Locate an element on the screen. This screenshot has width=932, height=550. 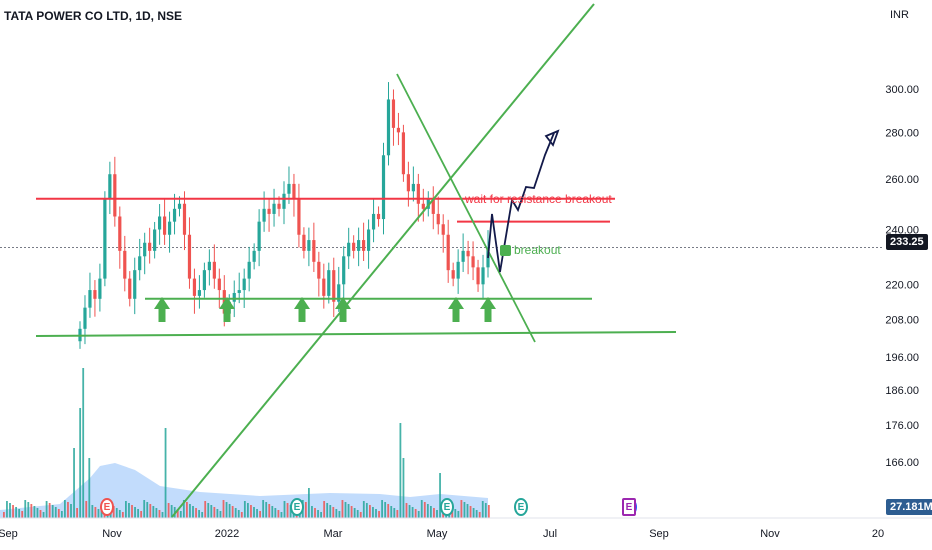
time-axis: Sep Nov 2022 Mar May Jul Sep Nov 20 is located at coordinates (466, 528).